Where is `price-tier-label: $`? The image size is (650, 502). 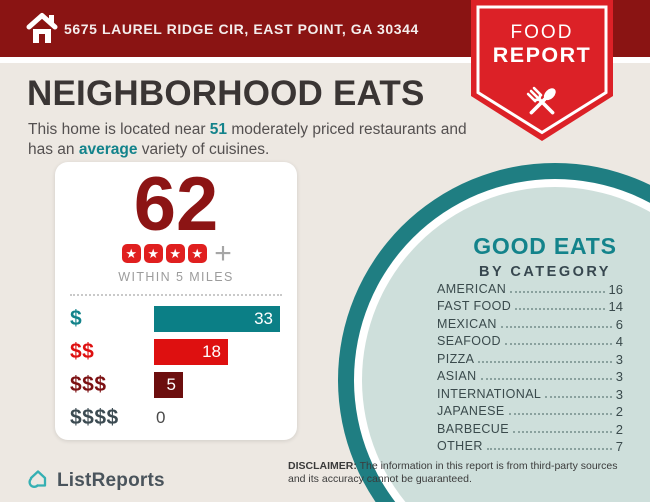 price-tier-label: $ is located at coordinates (76, 318).